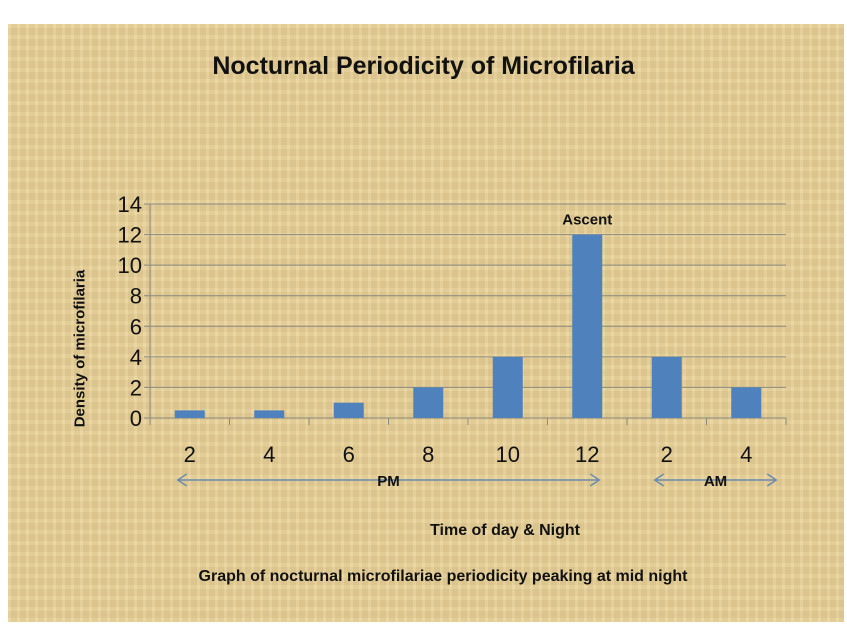  Describe the element at coordinates (130, 235) in the screenshot. I see `y-tick-label: 12` at that location.